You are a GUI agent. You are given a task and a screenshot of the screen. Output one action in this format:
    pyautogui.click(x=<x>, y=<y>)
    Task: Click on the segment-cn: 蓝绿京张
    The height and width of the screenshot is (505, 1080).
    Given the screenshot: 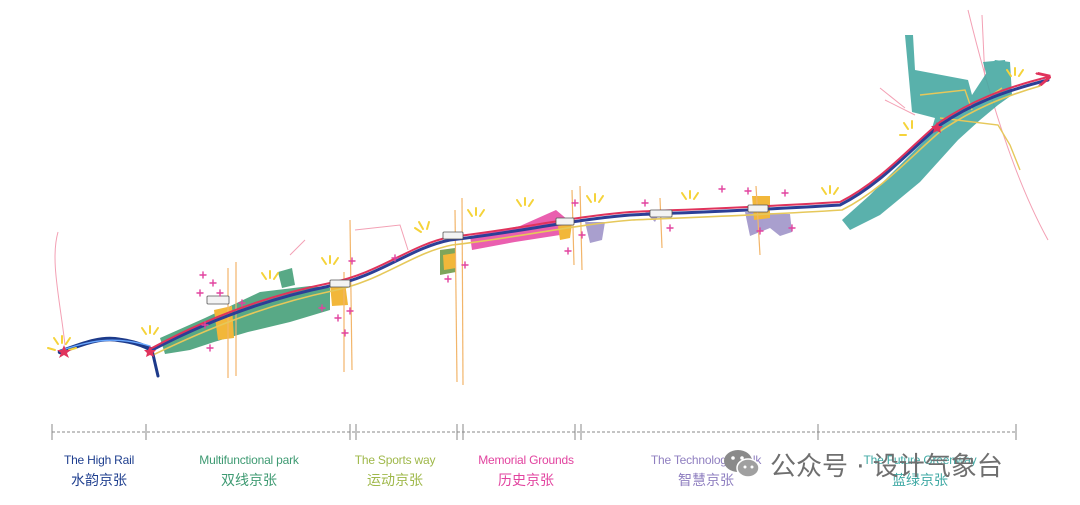 What is the action you would take?
    pyautogui.click(x=919, y=480)
    